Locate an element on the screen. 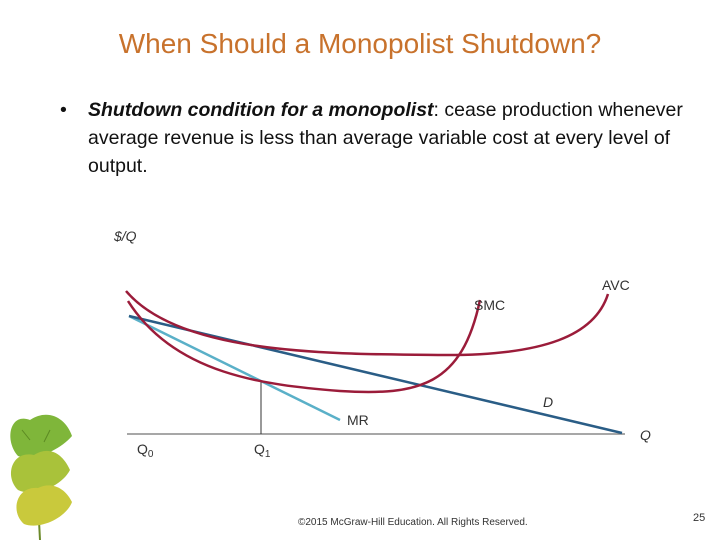  demand-label: D is located at coordinates (548, 402).